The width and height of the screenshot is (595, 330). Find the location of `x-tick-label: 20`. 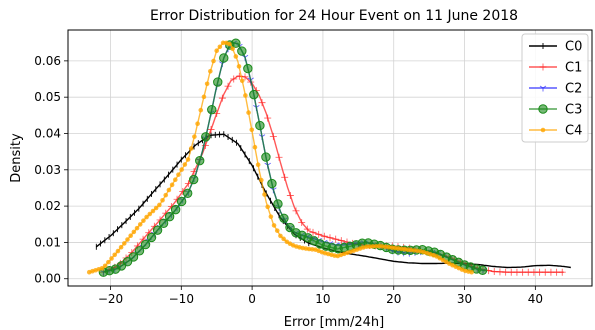

x-tick-label: 20 is located at coordinates (393, 299).